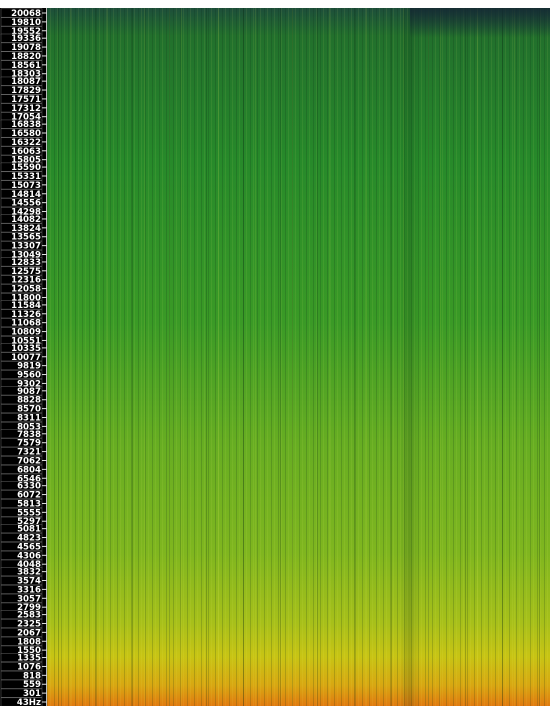  I want to click on y-tick-label: 12575, so click(26, 272).